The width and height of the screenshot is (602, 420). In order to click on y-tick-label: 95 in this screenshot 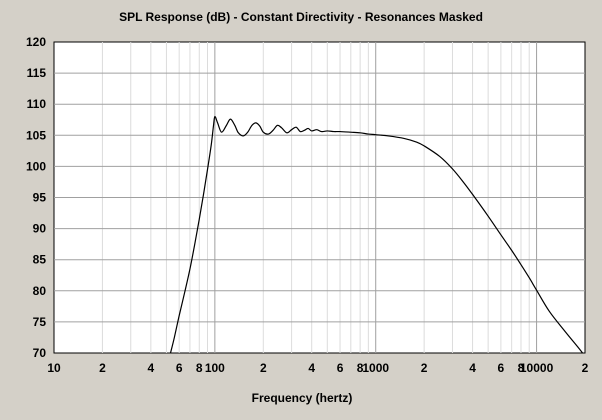, I will do `click(40, 198)`.